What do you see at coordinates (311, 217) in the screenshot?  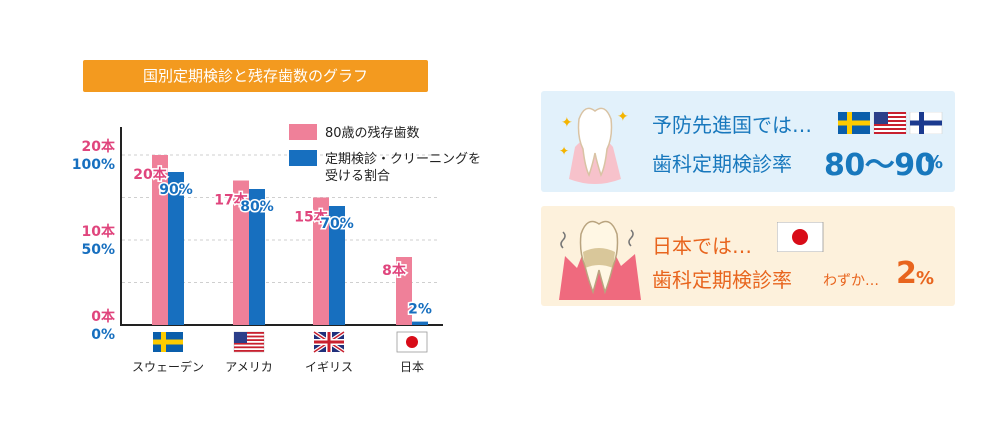 I see `data-label-remaining-teeth: 15本` at bounding box center [311, 217].